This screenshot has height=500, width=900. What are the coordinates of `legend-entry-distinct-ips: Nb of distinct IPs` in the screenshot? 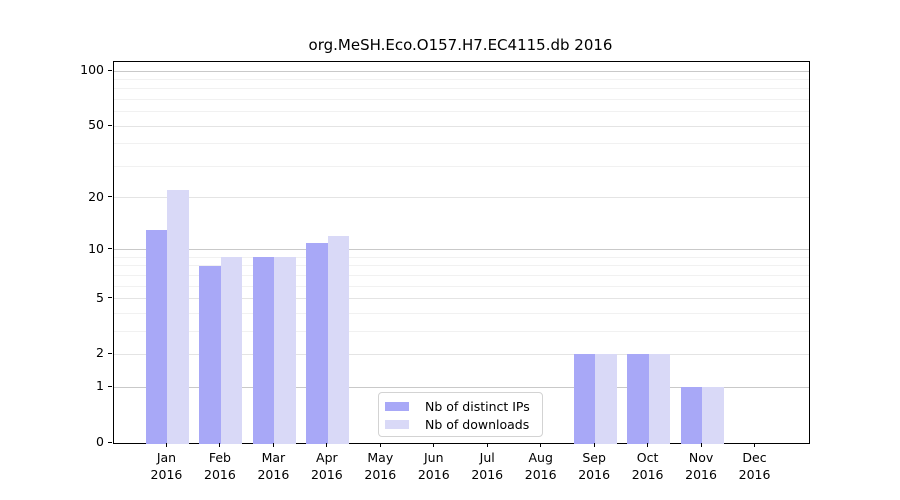 It's located at (463, 406).